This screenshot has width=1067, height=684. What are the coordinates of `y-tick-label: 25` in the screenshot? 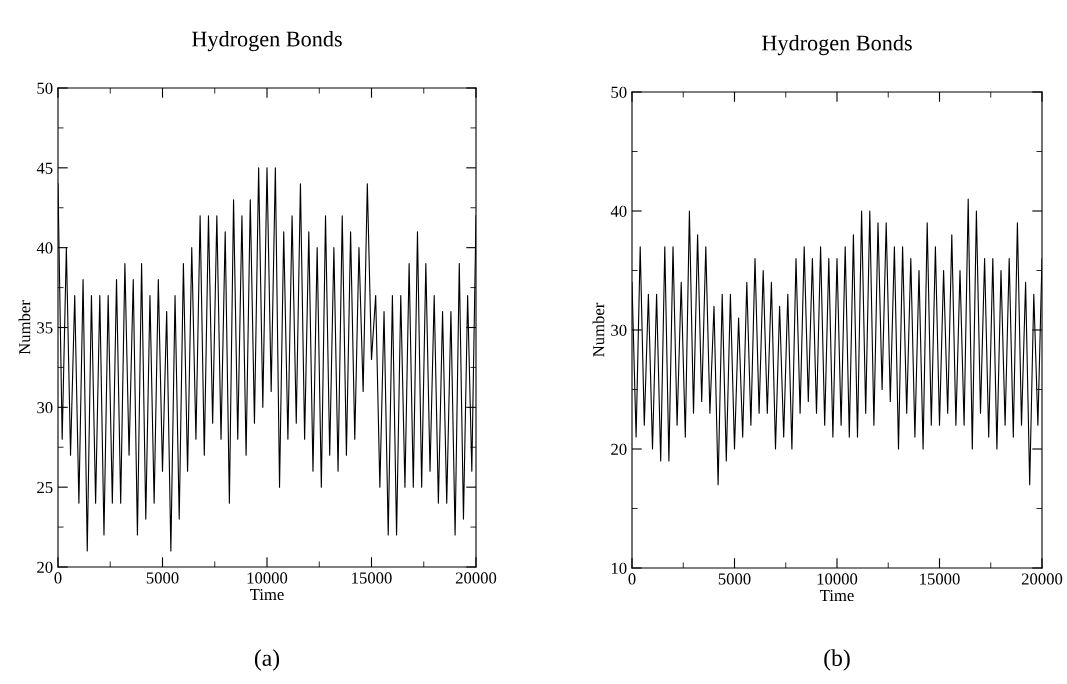 It's located at (45, 487).